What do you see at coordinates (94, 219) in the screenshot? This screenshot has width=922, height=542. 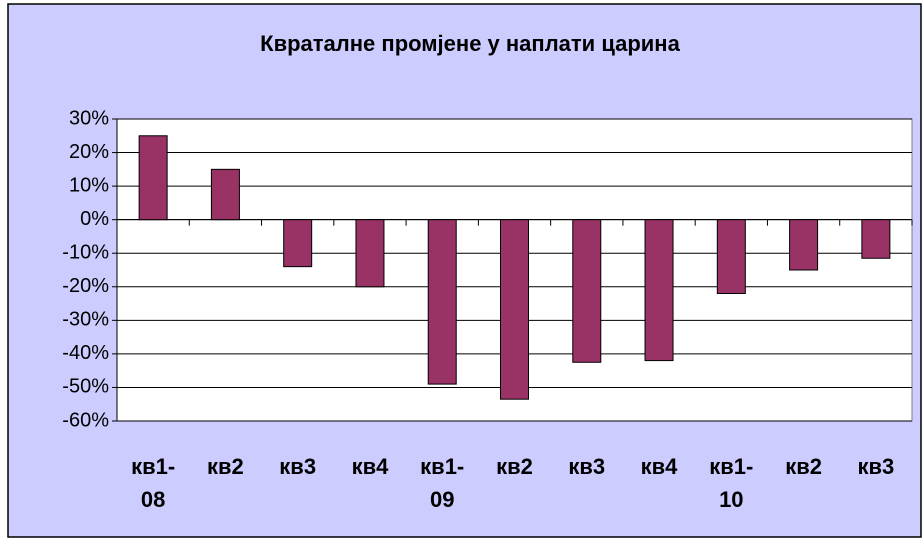 I see `y-tick-label: 0%` at bounding box center [94, 219].